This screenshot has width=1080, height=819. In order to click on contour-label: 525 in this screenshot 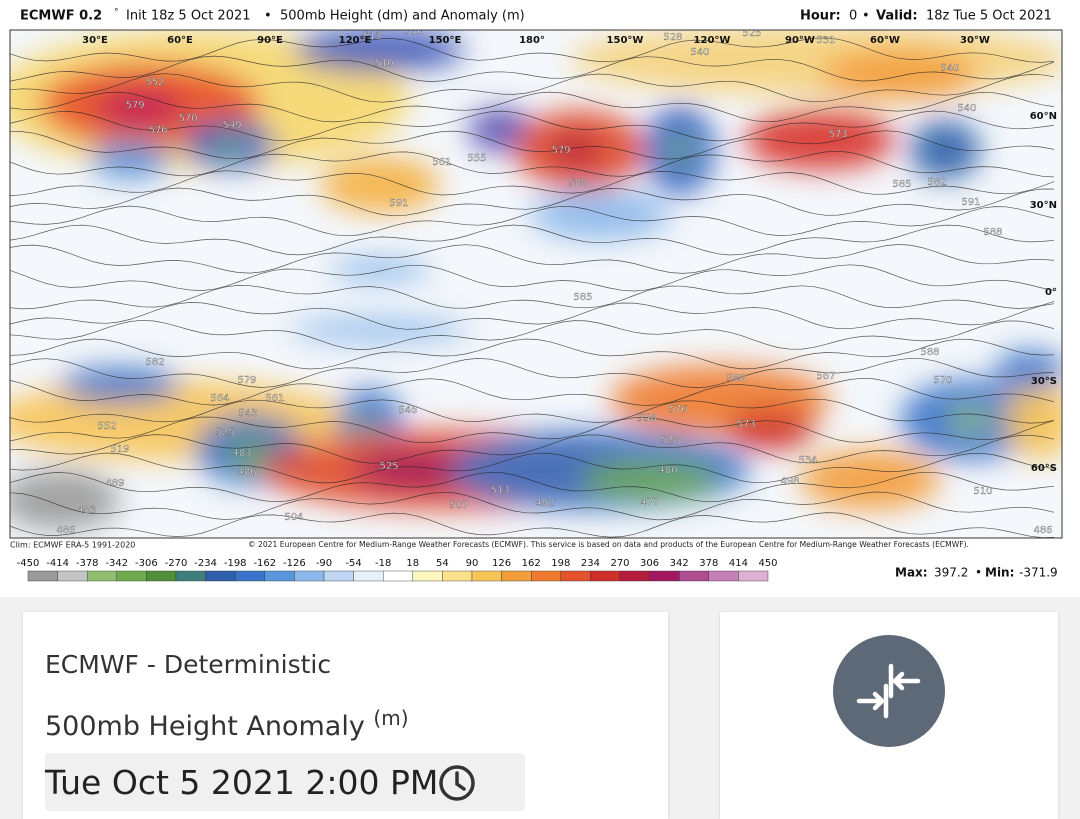, I will do `click(751, 33)`.